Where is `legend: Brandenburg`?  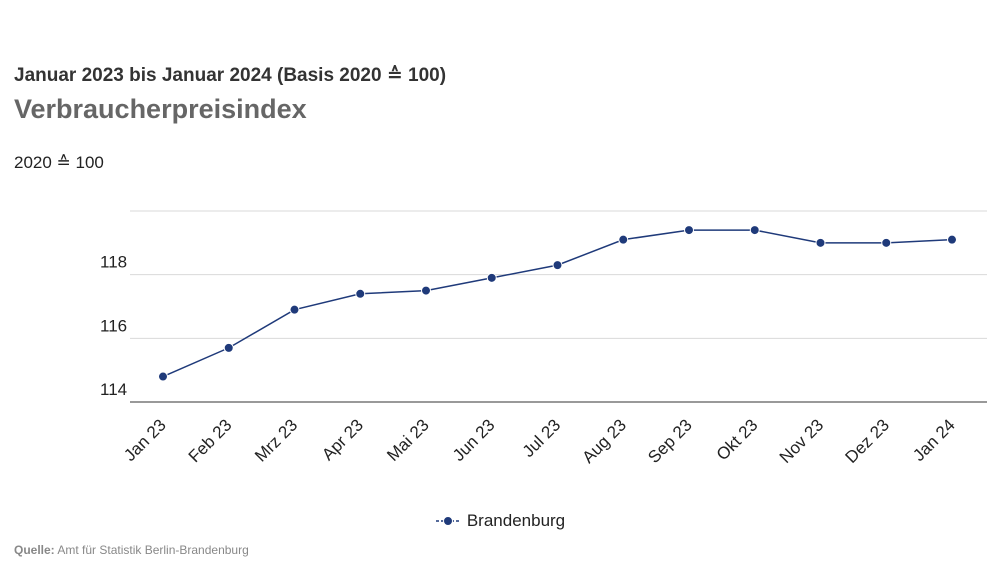
legend: Brandenburg is located at coordinates (500, 521).